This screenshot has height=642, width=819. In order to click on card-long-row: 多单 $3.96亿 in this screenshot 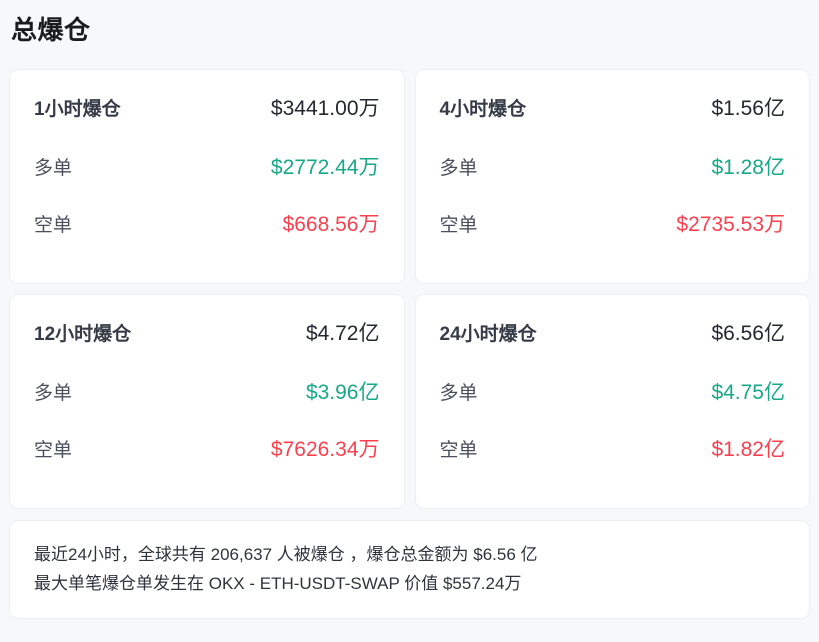, I will do `click(207, 404)`.